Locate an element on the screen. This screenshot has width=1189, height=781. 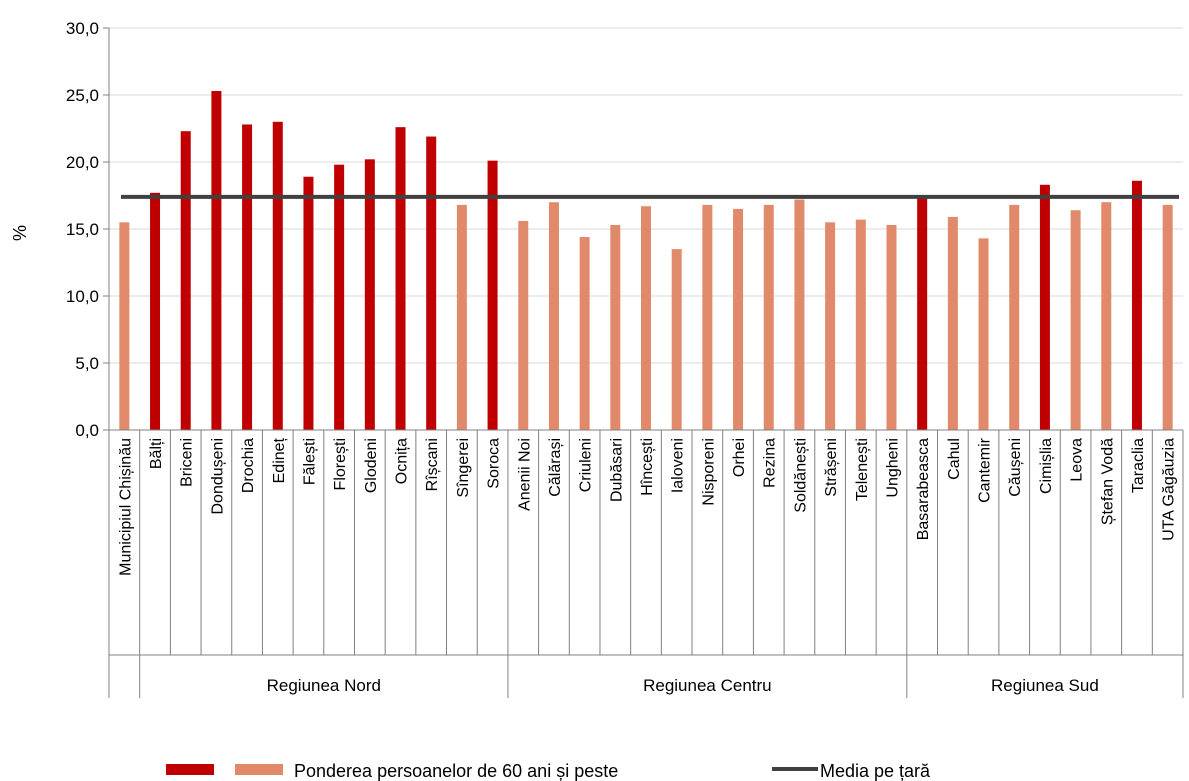
y-tick-label: 20,0 is located at coordinates (82, 162).